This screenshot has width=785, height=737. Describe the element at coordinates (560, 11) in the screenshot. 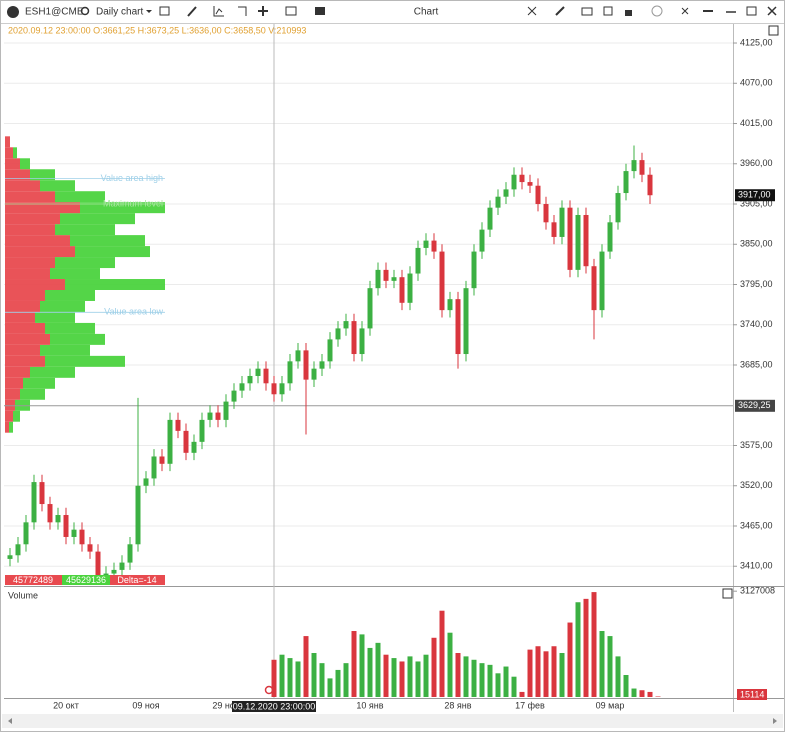

I see `link-icon` at that location.